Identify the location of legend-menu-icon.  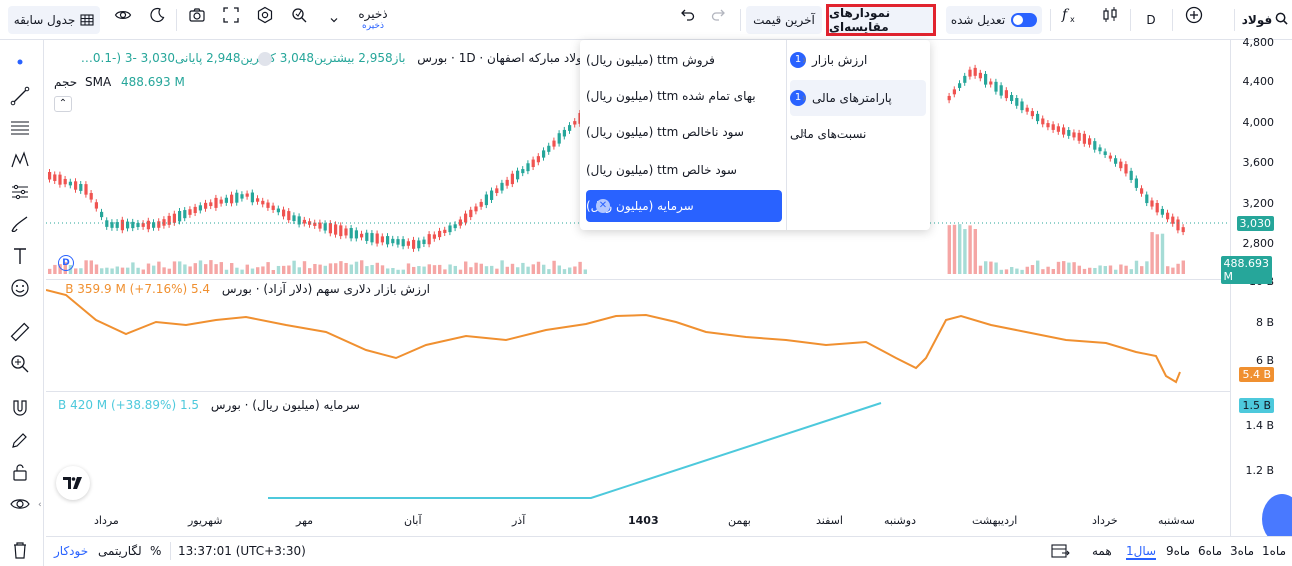
(265, 59).